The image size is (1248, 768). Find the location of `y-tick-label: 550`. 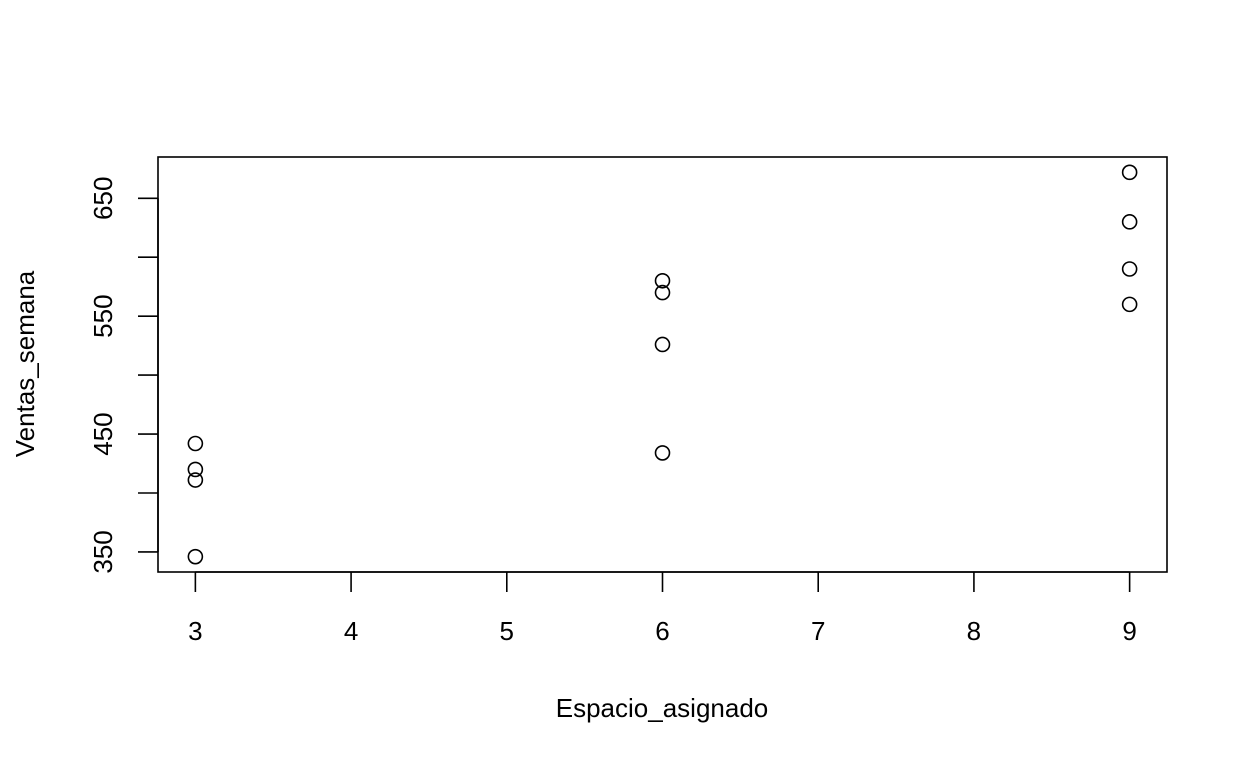

y-tick-label: 550 is located at coordinates (103, 315).